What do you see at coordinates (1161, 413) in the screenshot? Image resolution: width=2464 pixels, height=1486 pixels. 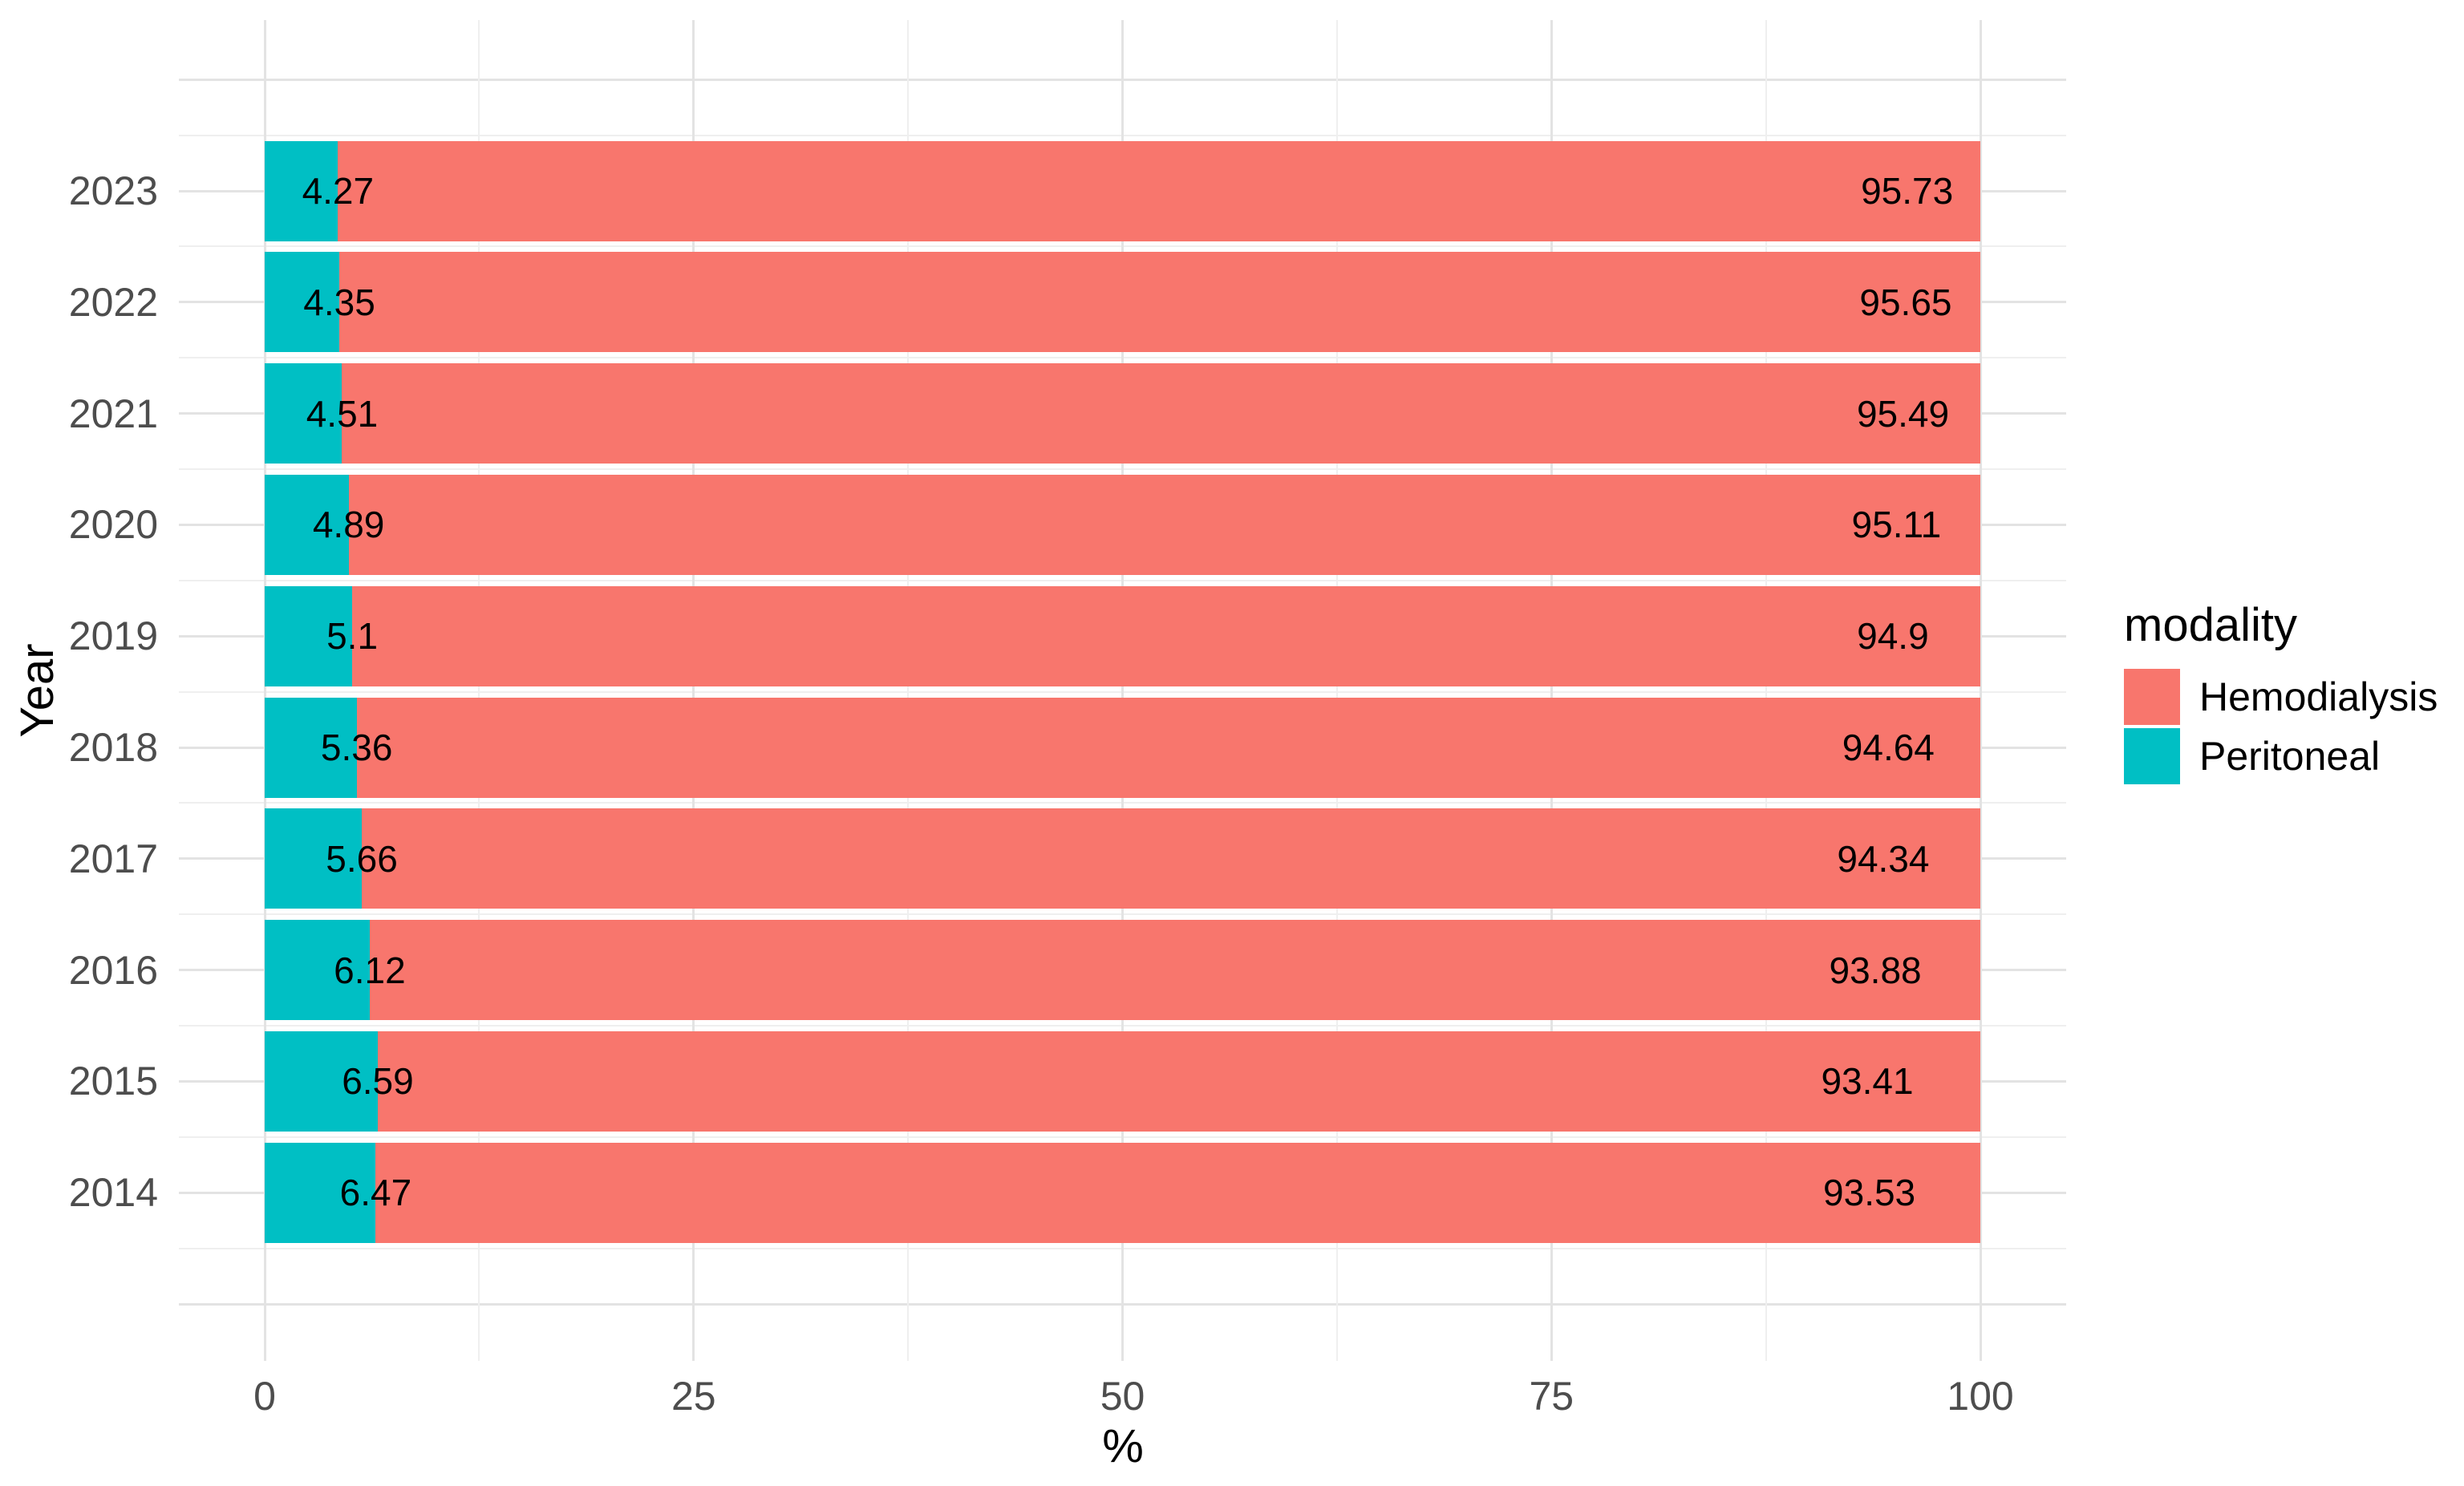 I see `bar-segment-hemodialysis-2021` at bounding box center [1161, 413].